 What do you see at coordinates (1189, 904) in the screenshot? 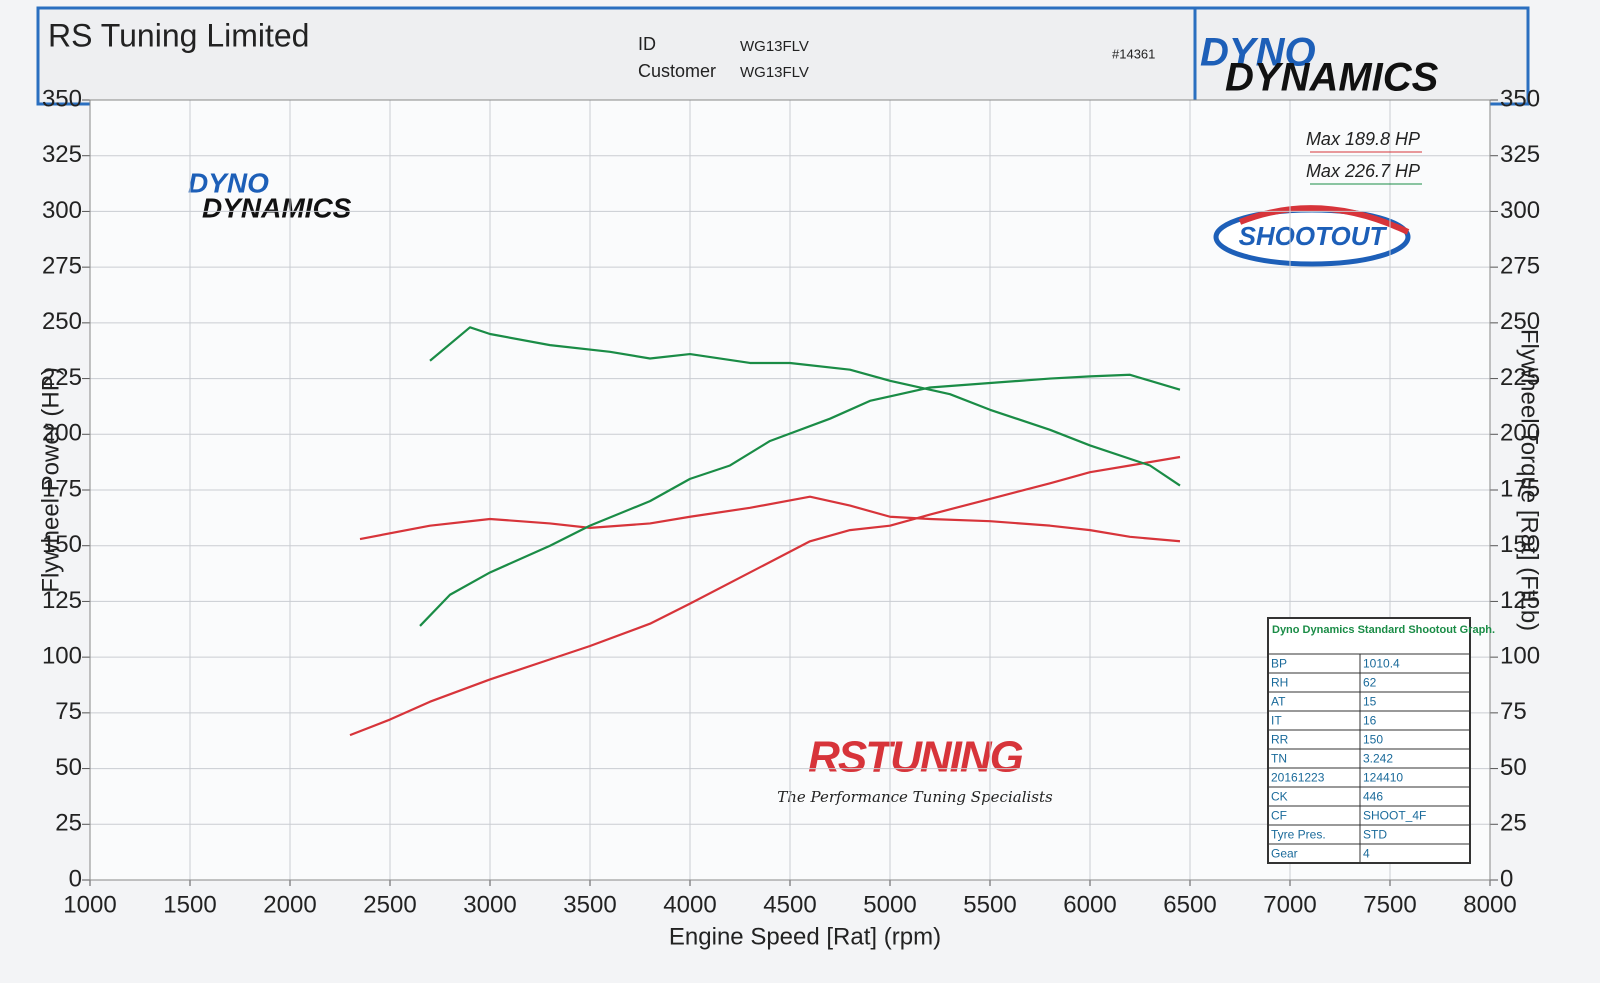
I see `x-tick-label: 6500` at bounding box center [1189, 904].